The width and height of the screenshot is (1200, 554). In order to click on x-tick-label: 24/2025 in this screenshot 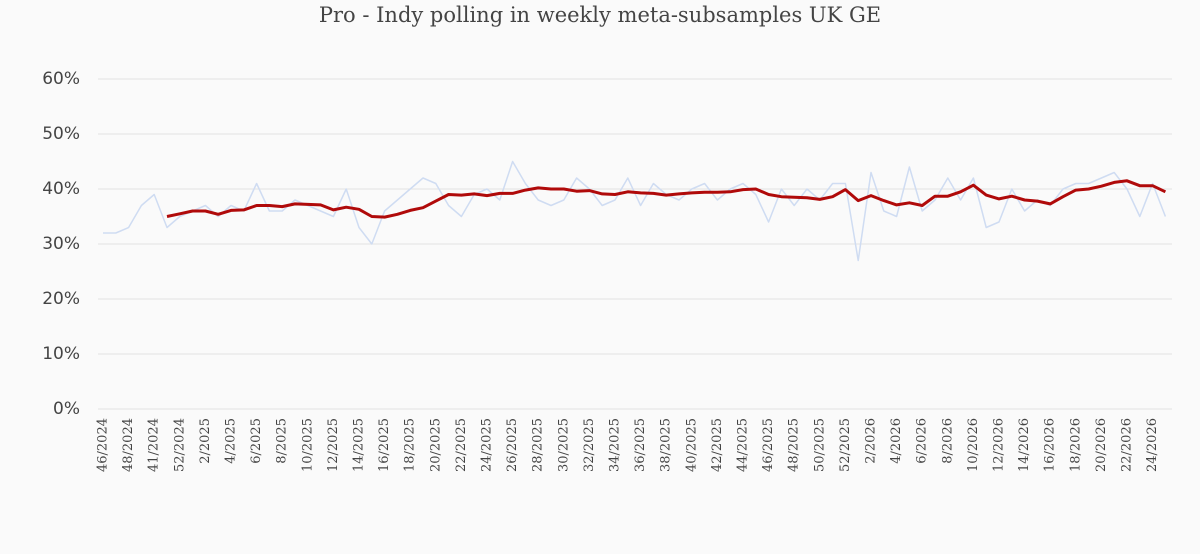, I will do `click(487, 445)`.